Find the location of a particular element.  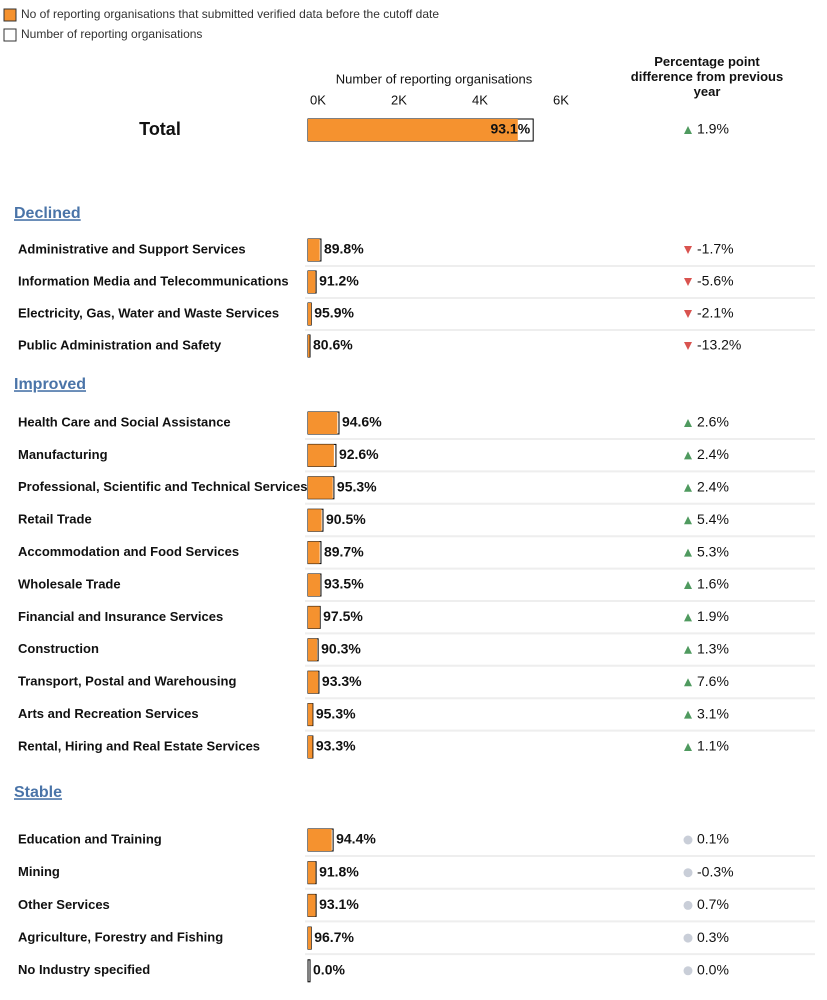

x-tick-label: 2K is located at coordinates (399, 99).